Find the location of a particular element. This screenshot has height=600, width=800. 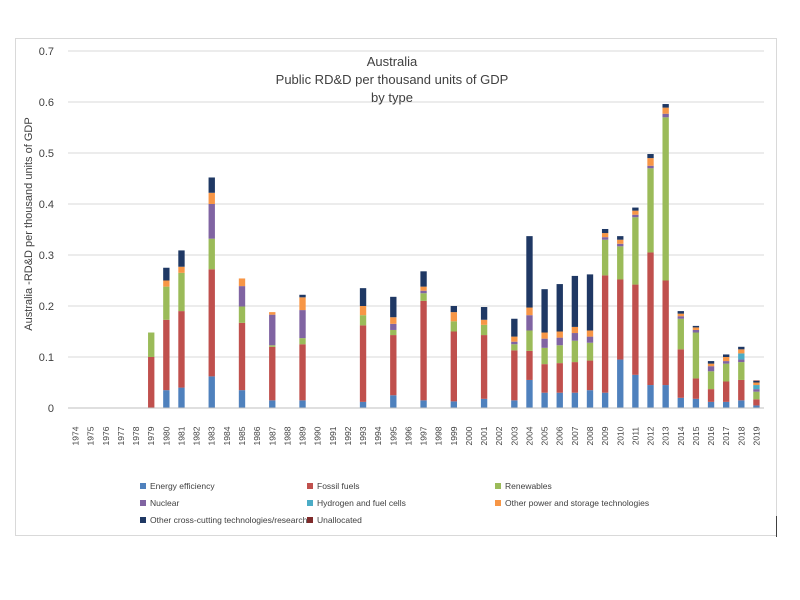

x-tick-label: 1992 is located at coordinates (348, 435).